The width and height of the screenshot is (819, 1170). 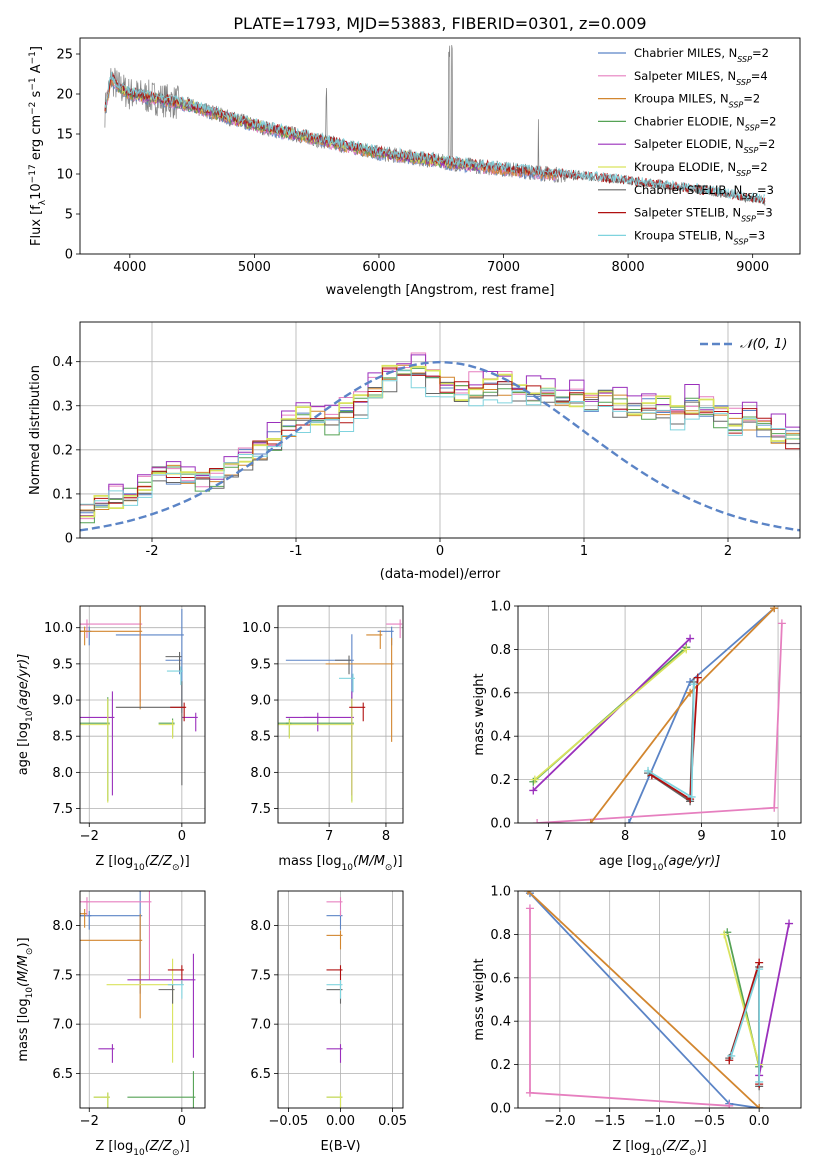 I want to click on x-tick-label: 0.0, so click(x=759, y=1121).